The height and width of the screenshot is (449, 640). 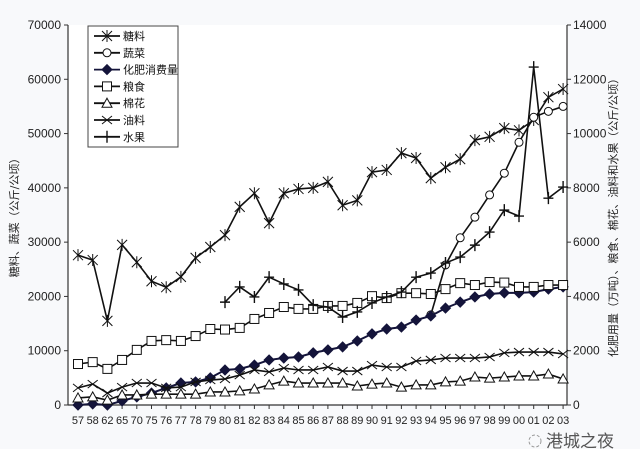 I want to click on x-tick-label: 75, so click(x=151, y=421).